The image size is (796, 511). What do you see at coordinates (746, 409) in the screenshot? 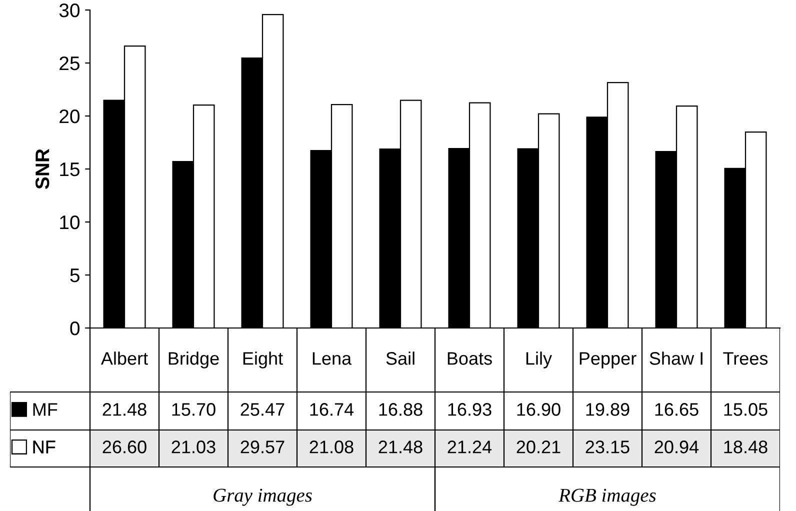
I see `text: 15.05` at bounding box center [746, 409].